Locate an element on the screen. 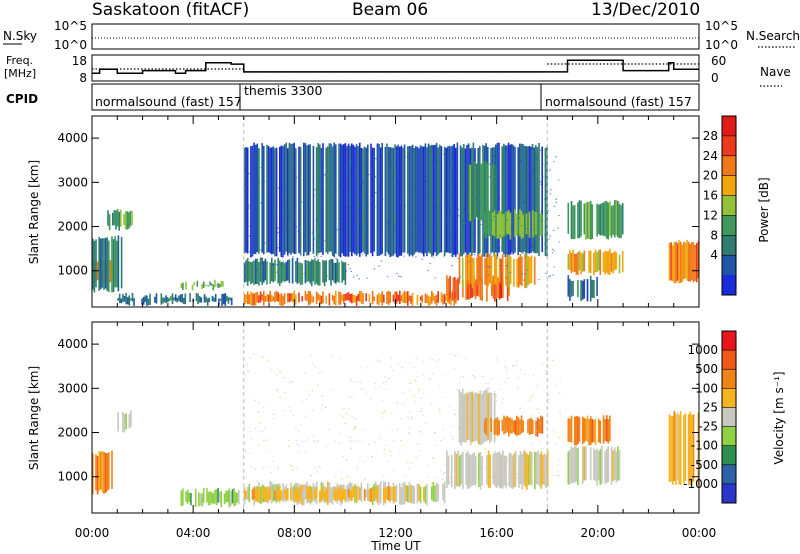  time-tick-label: 20:00 is located at coordinates (598, 533).